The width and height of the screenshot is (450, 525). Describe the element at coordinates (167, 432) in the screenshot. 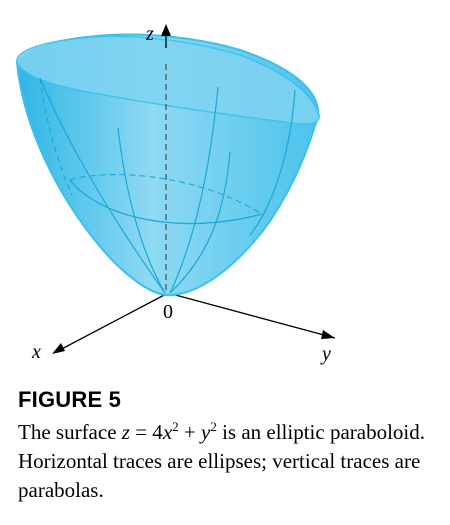

I see `eq-var-x: x` at that location.